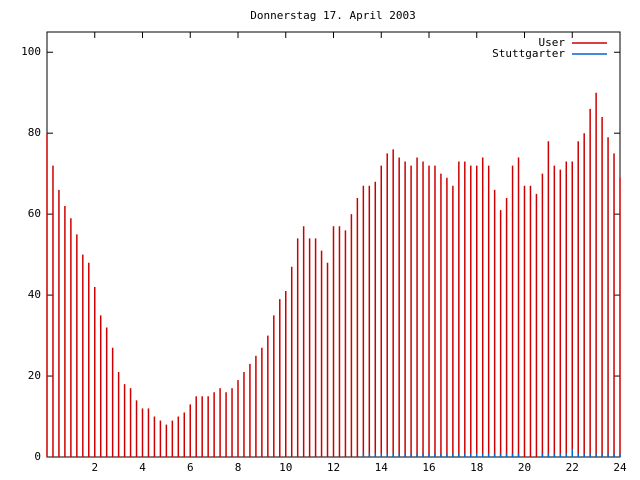 This screenshot has height=480, width=640. What do you see at coordinates (428, 467) in the screenshot?
I see `x-tick-label: 16` at bounding box center [428, 467].